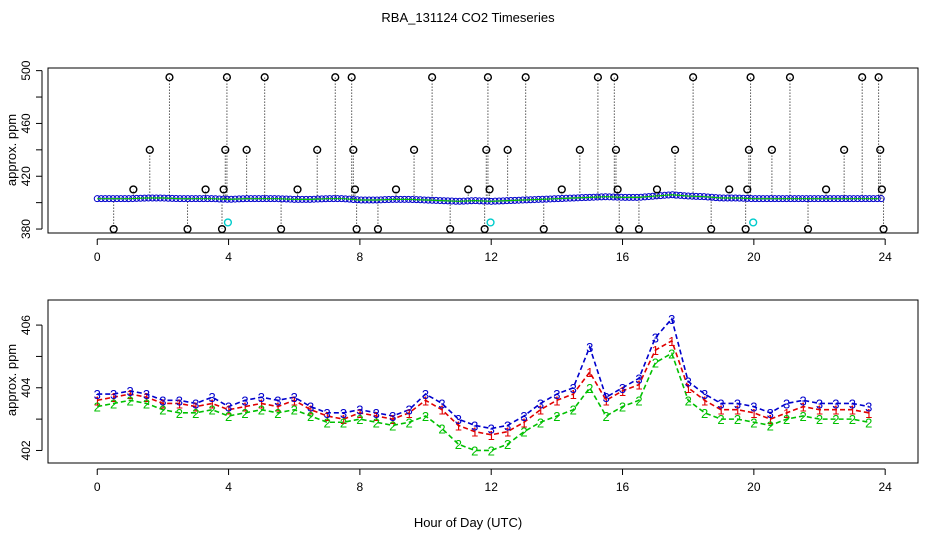  What do you see at coordinates (26, 70) in the screenshot?
I see `top-y-tick-label: 500` at bounding box center [26, 70].